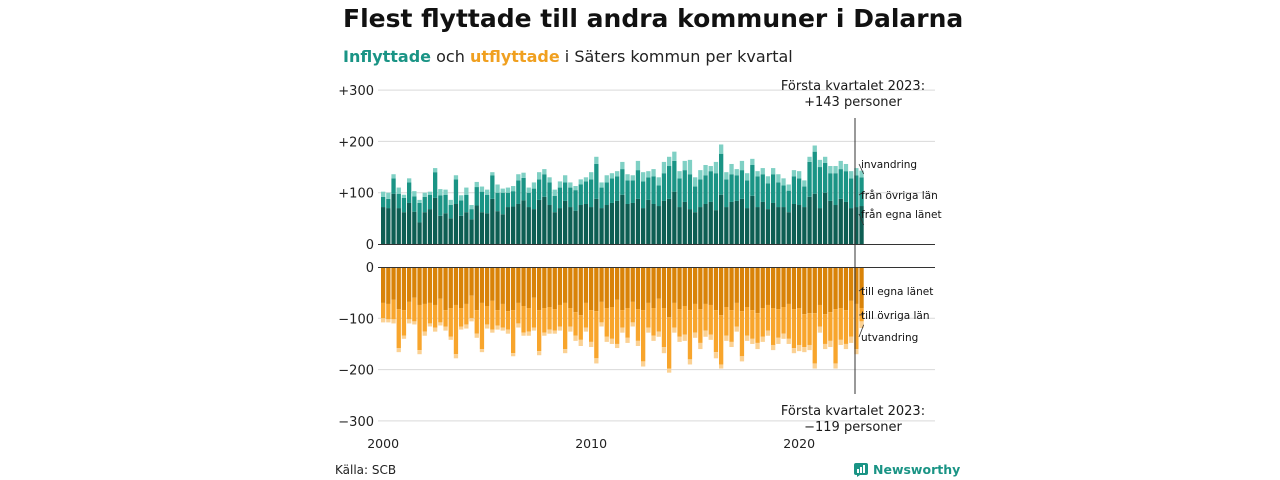  I want to click on source-note: Källa: SCB, so click(366, 470).